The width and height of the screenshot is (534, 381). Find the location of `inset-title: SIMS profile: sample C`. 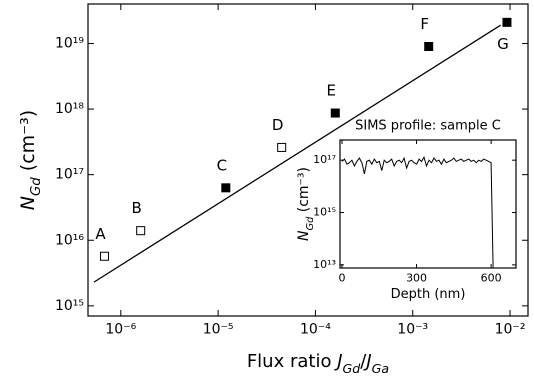

inset-title: SIMS profile: sample C is located at coordinates (428, 126).